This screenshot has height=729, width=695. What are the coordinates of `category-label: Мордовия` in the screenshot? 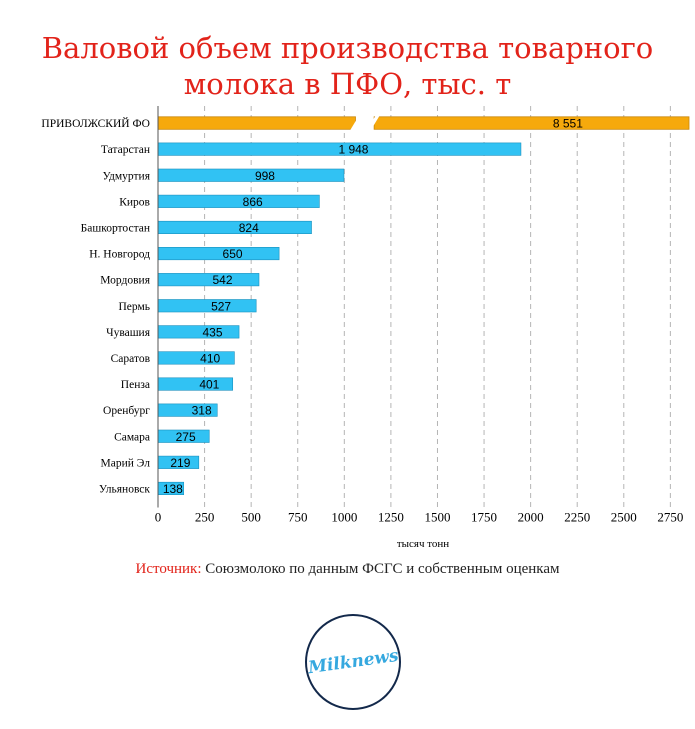 It's located at (125, 281).